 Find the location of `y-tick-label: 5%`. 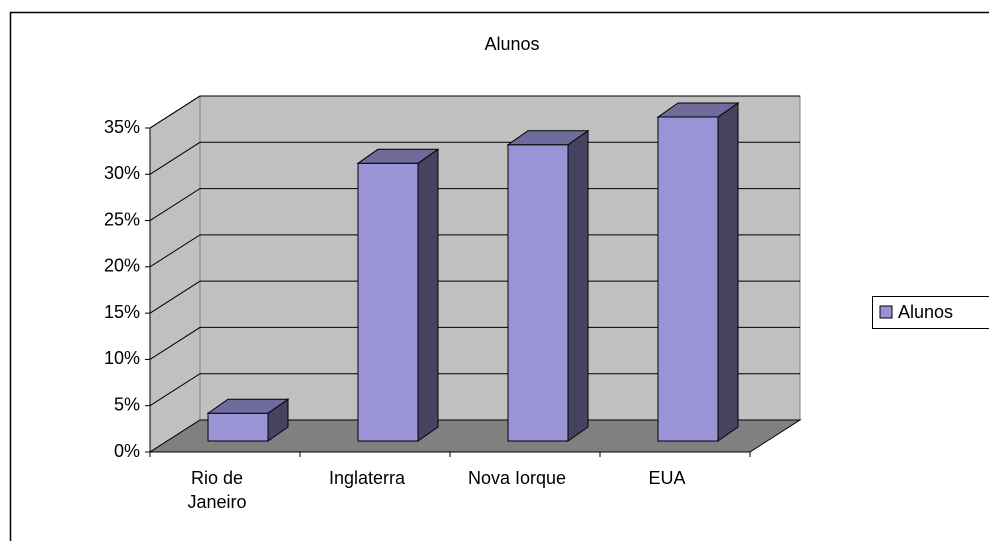

y-tick-label: 5% is located at coordinates (127, 404).